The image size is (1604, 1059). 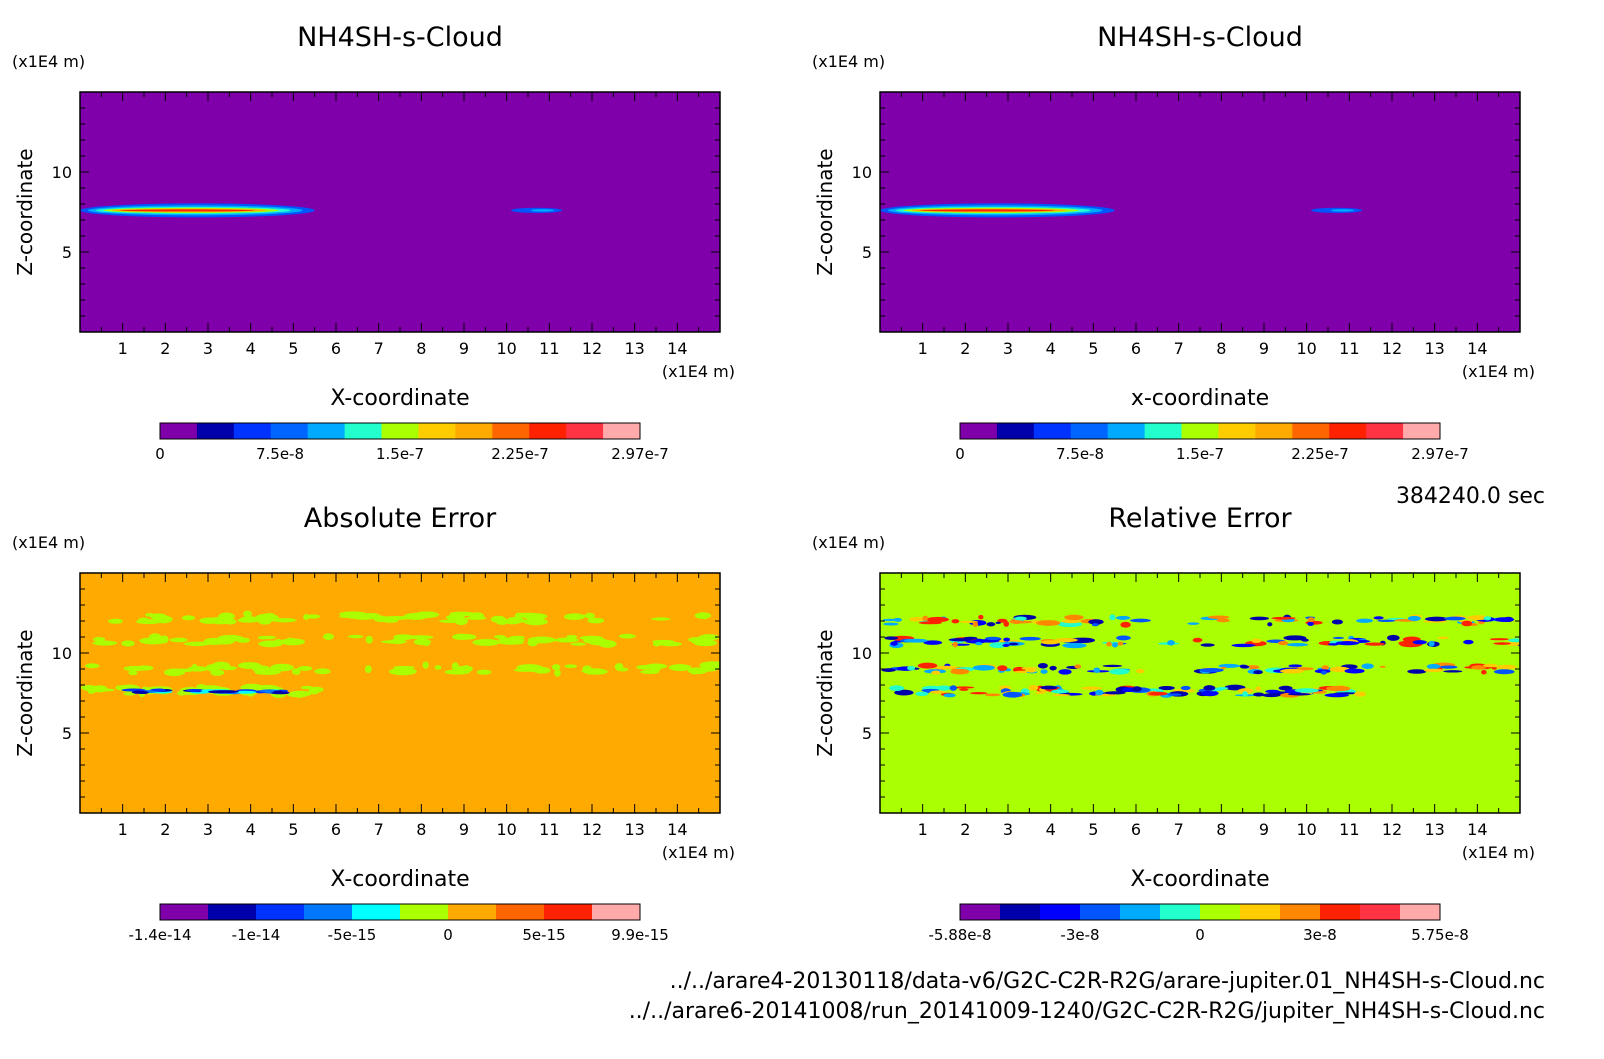 What do you see at coordinates (848, 542) in the screenshot?
I see `y-unit-label: (x1E4 m)` at bounding box center [848, 542].